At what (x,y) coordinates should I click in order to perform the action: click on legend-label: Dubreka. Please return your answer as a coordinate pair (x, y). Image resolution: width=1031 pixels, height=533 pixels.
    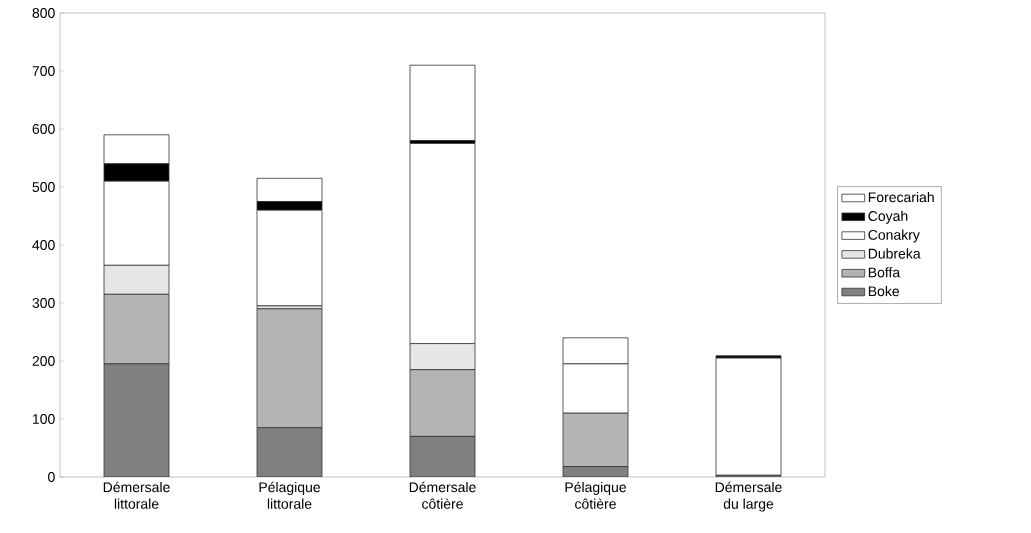
    Looking at the image, I should click on (894, 253).